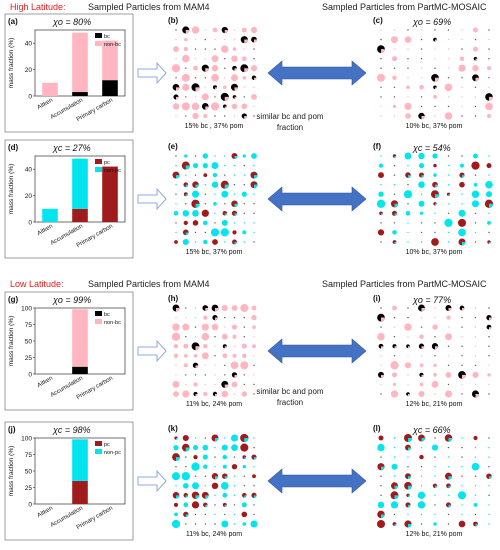 The height and width of the screenshot is (550, 500). I want to click on particle-caption: 11% bc, 24% pom, so click(214, 404).